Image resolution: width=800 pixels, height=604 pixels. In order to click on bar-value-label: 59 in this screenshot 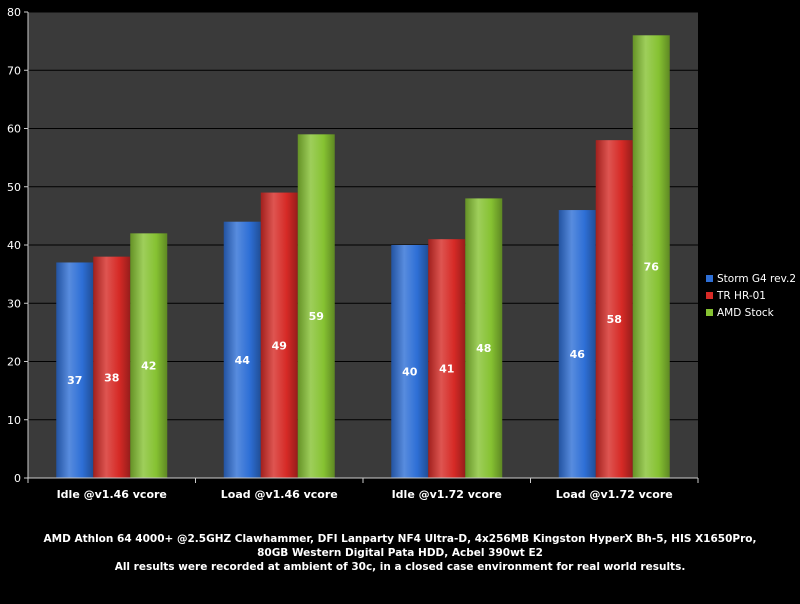, I will do `click(316, 316)`.